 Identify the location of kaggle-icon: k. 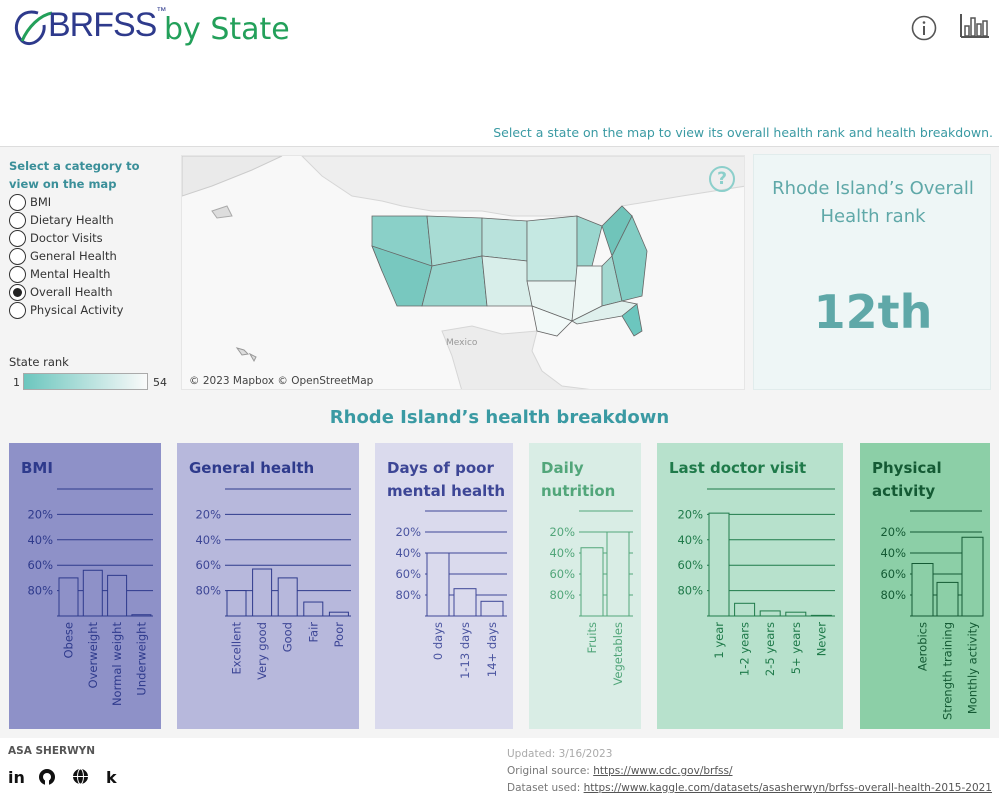
(111, 777).